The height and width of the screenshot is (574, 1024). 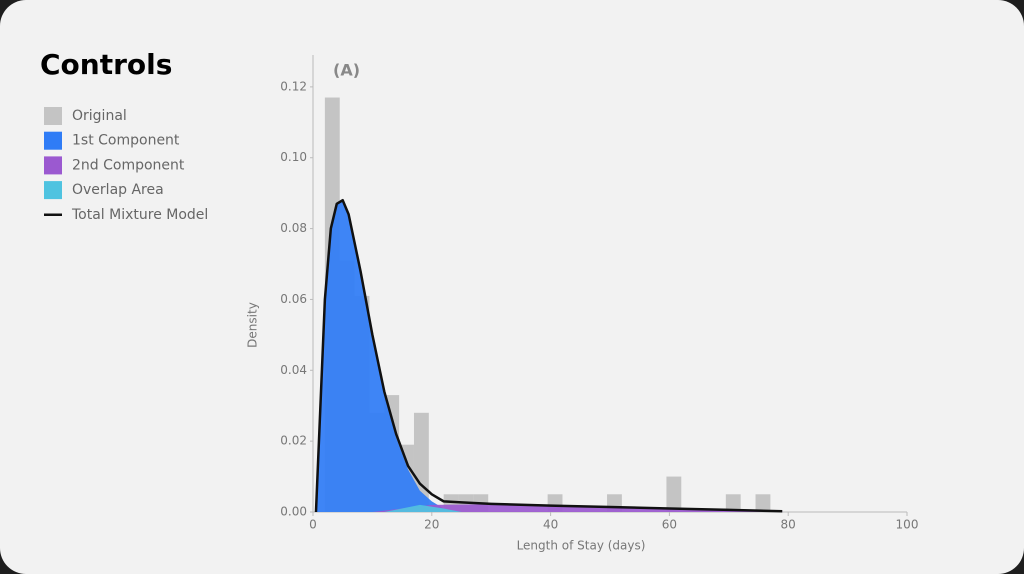 What do you see at coordinates (99, 116) in the screenshot?
I see `legend-label: Original` at bounding box center [99, 116].